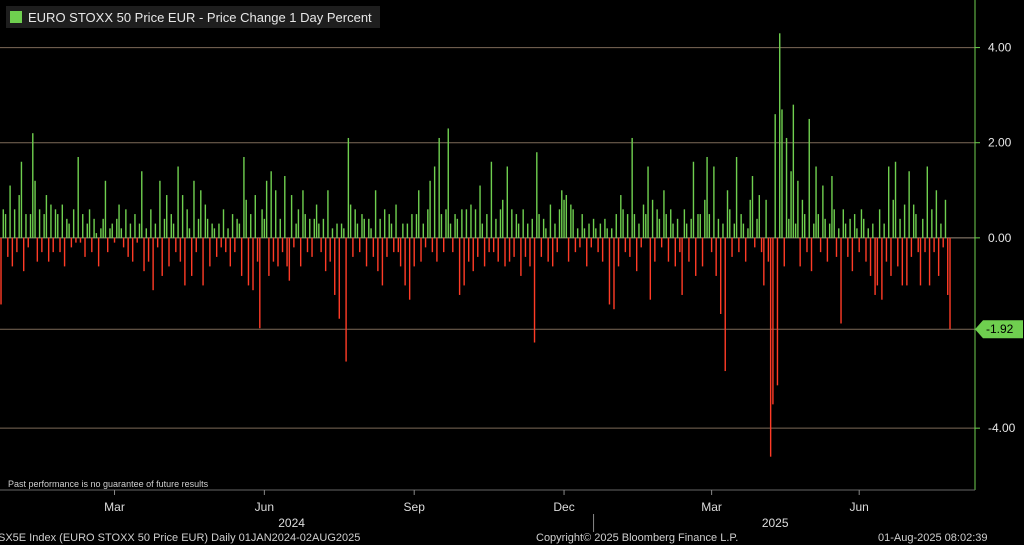  What do you see at coordinates (859, 507) in the screenshot?
I see `x-tick-label: Jun` at bounding box center [859, 507].